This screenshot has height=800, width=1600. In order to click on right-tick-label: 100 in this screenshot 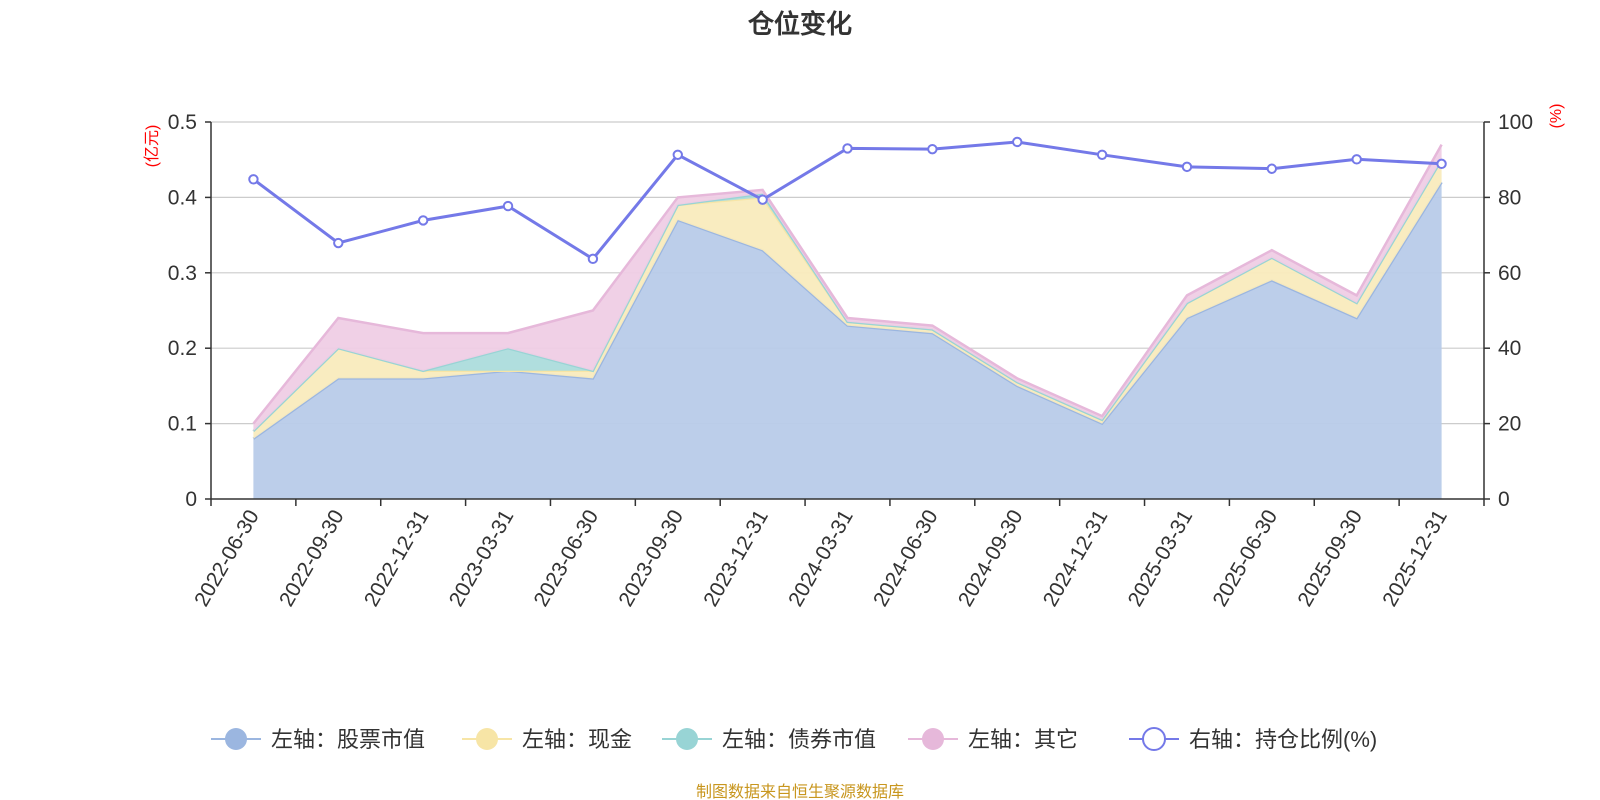, I will do `click(1515, 122)`.